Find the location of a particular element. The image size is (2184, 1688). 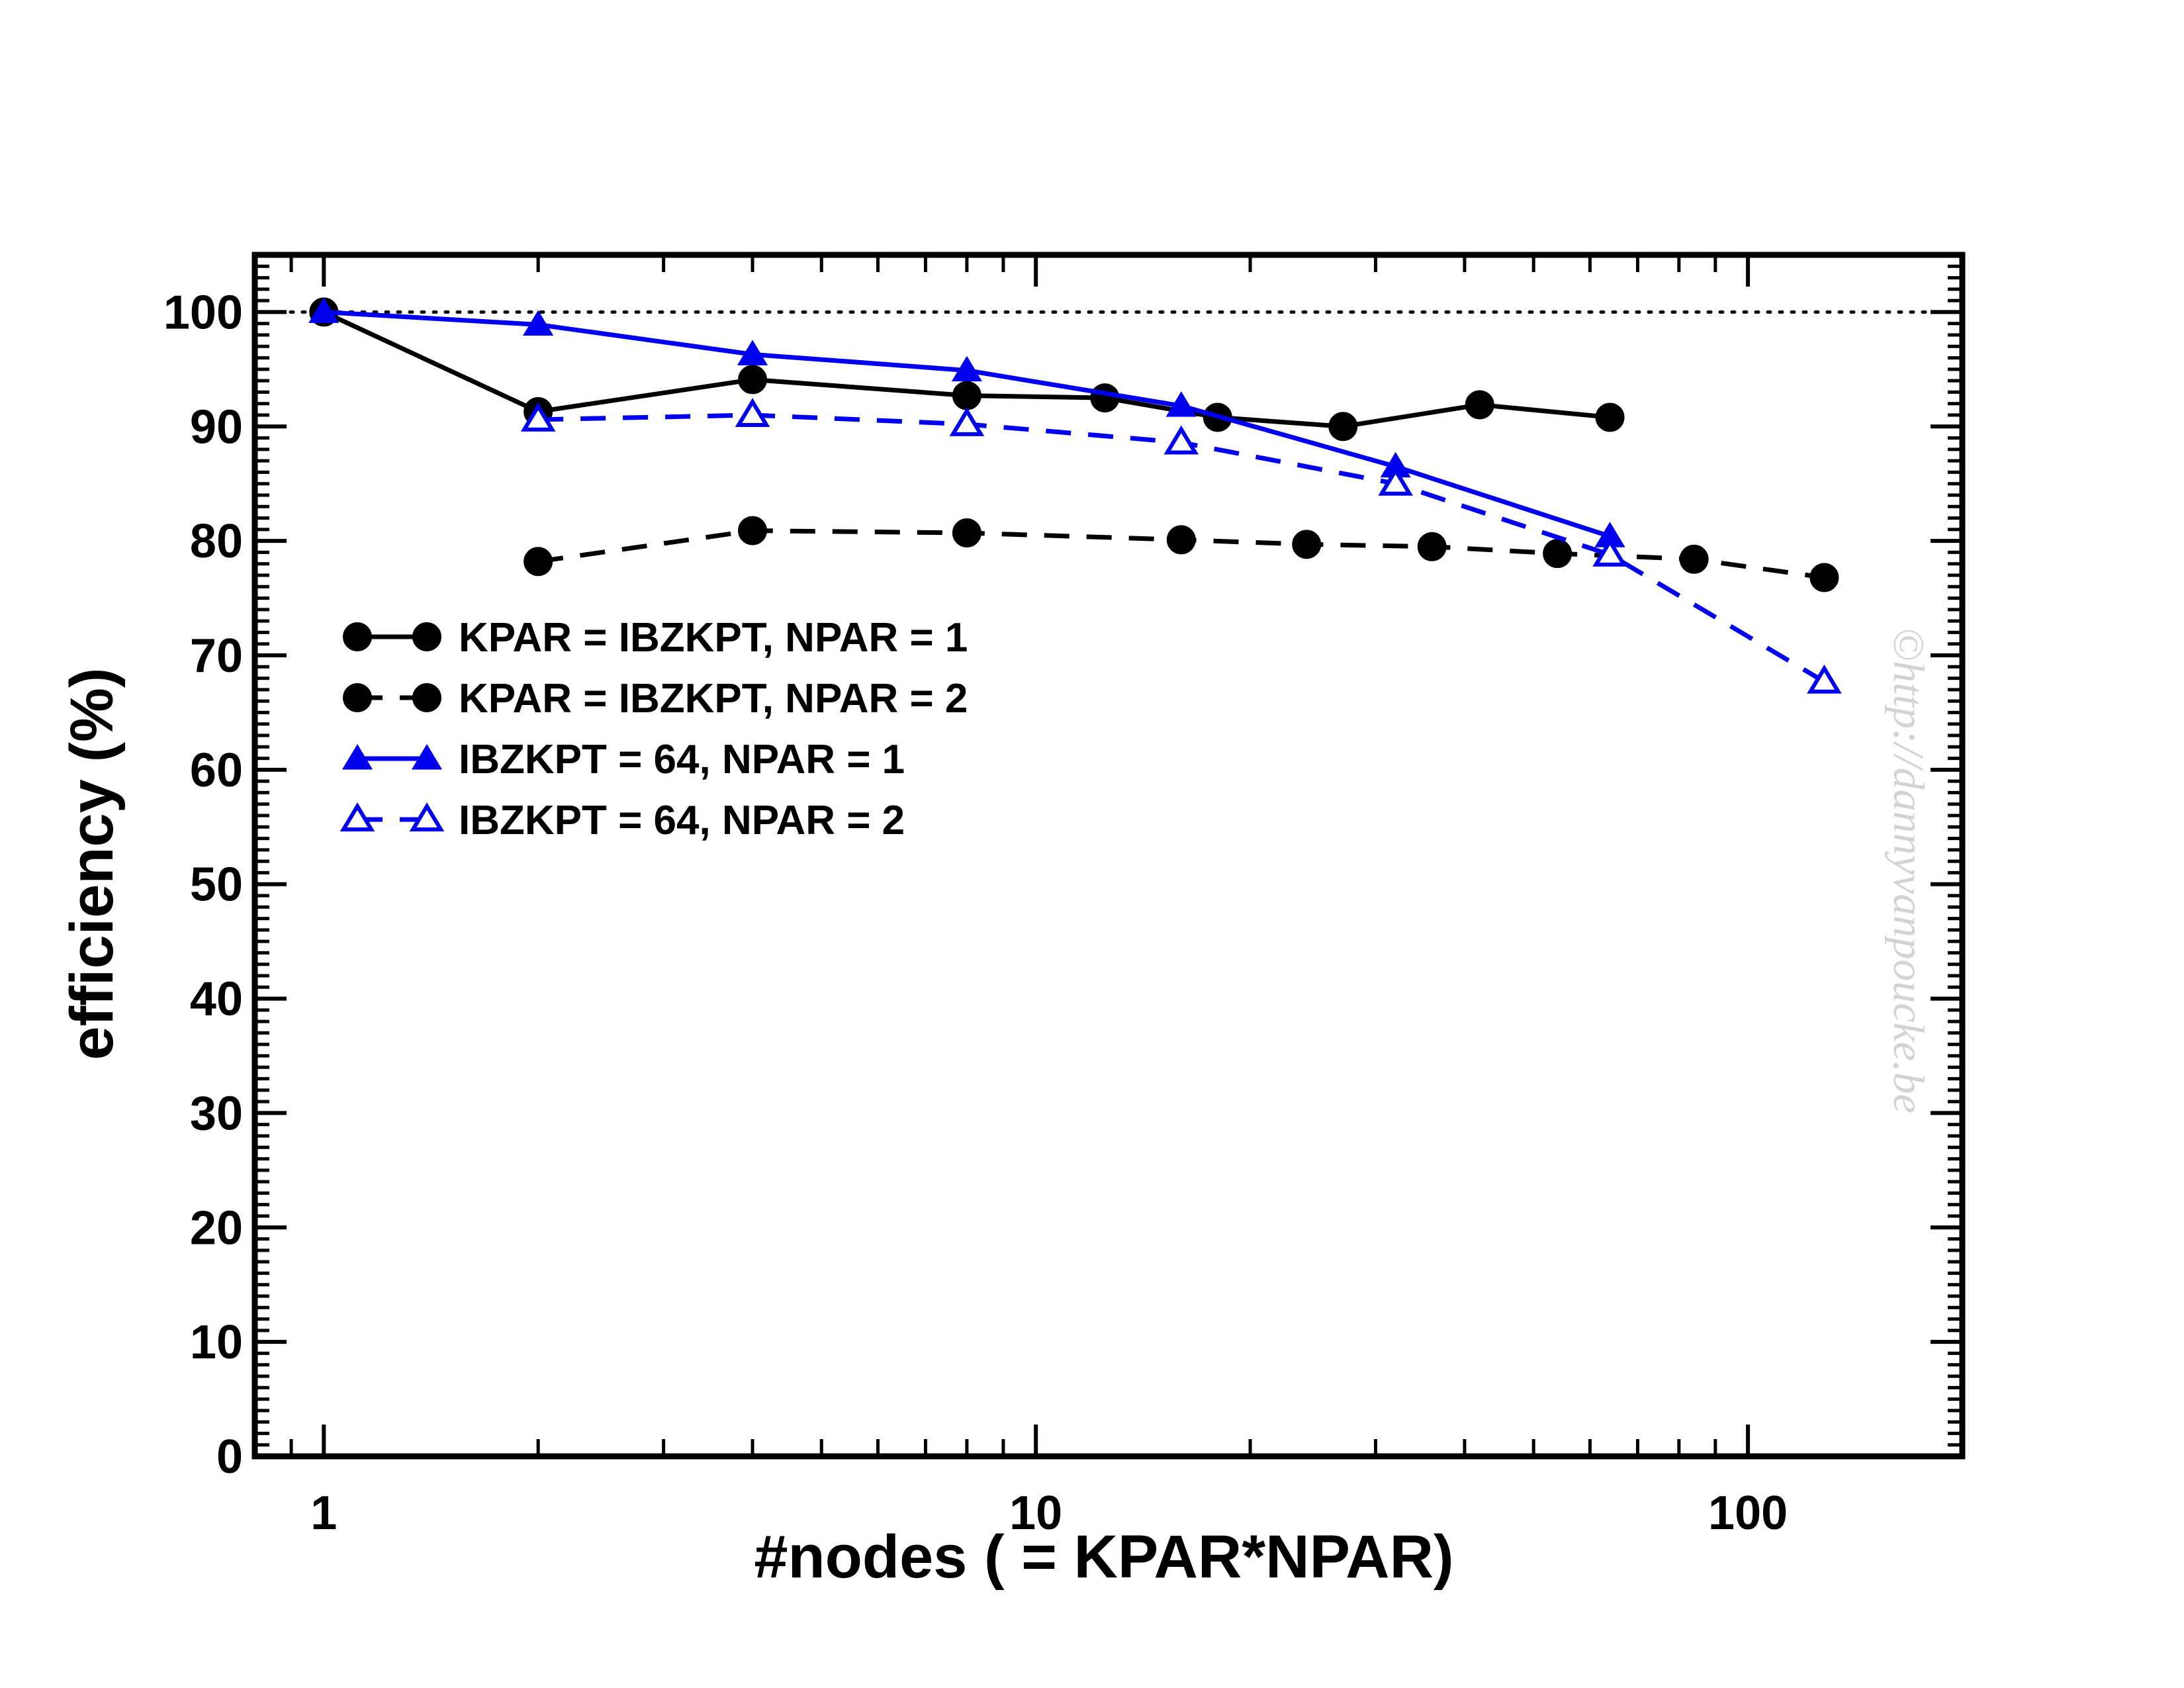

legend-label: IBZKPT = 64, NPAR = 1 is located at coordinates (682, 759).